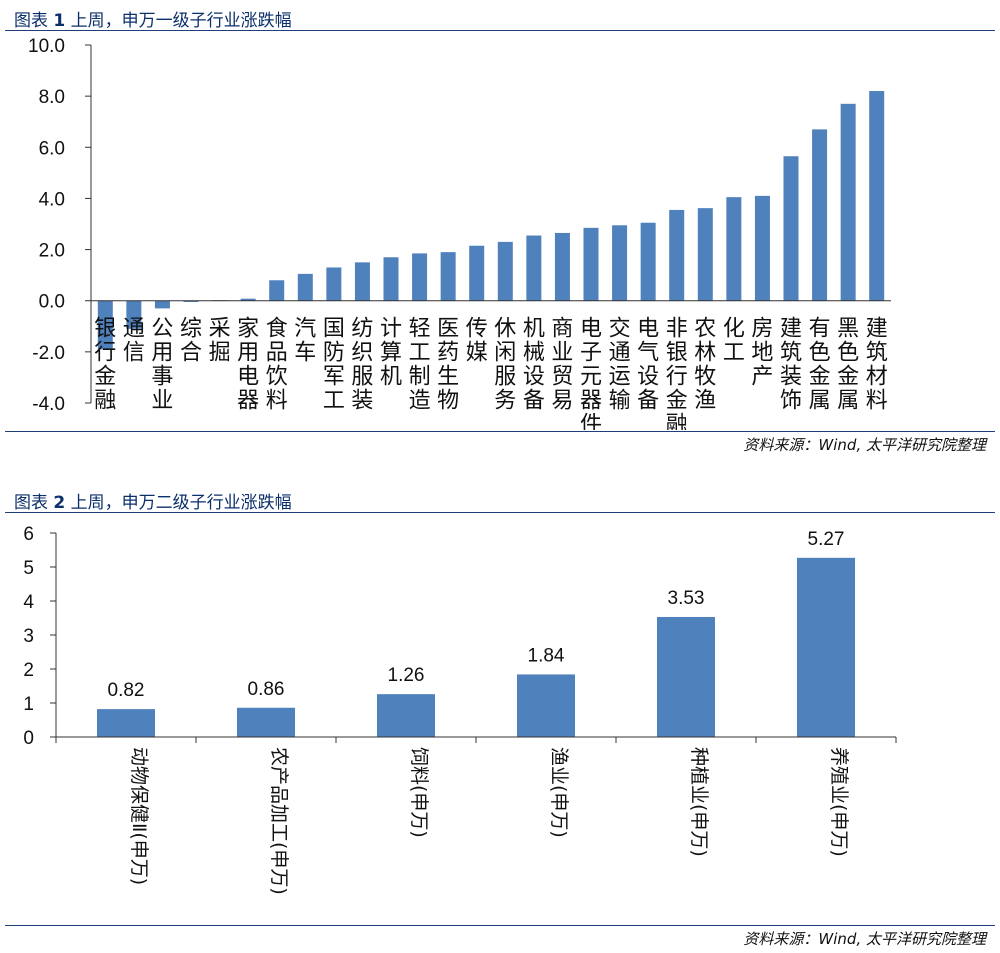 This screenshot has height=953, width=1000. Describe the element at coordinates (334, 365) in the screenshot. I see `chart1-category-label: 国防军工` at that location.